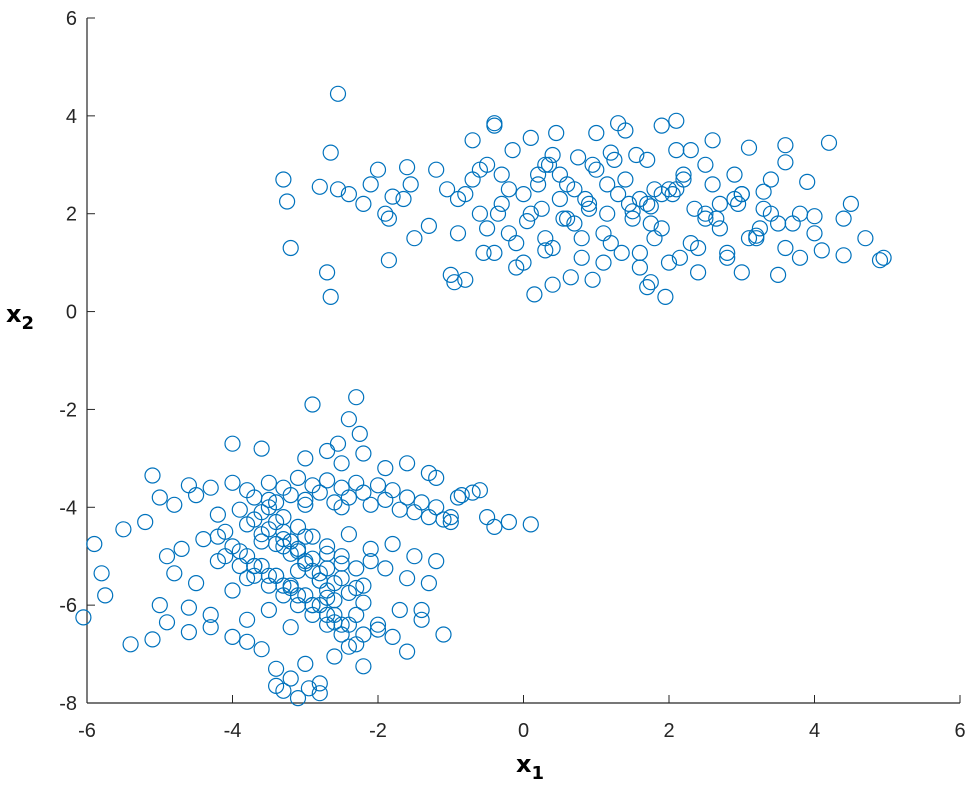  What do you see at coordinates (68, 410) in the screenshot?
I see `y-tick-label: -2` at bounding box center [68, 410].